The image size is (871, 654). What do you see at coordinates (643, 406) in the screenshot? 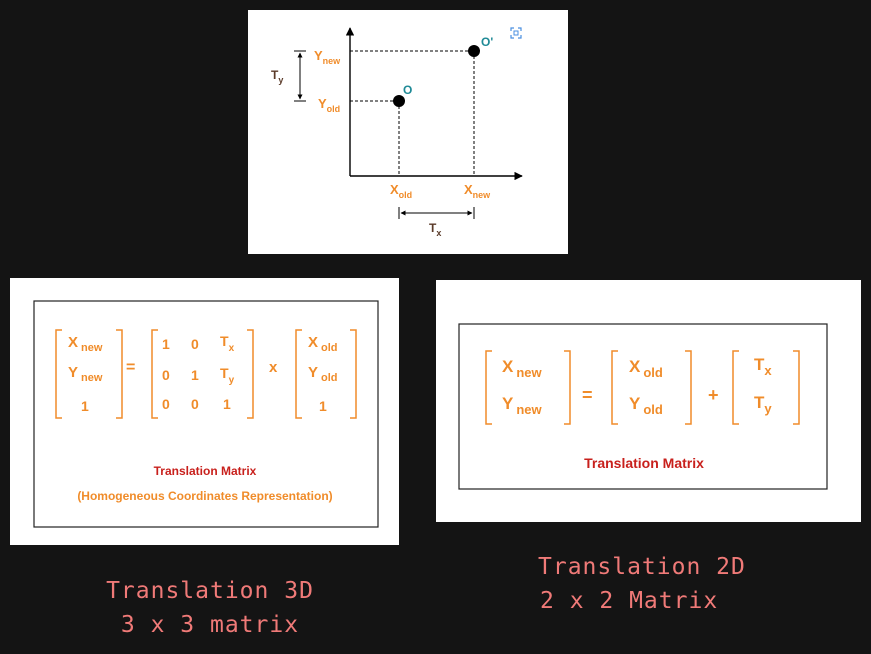
I see `matrix-2d-frame` at bounding box center [643, 406].